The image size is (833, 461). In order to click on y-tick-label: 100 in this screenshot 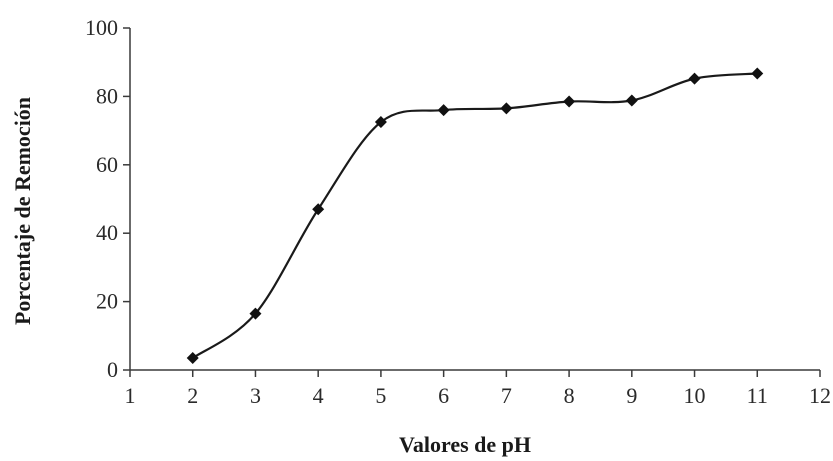, I will do `click(101, 27)`.